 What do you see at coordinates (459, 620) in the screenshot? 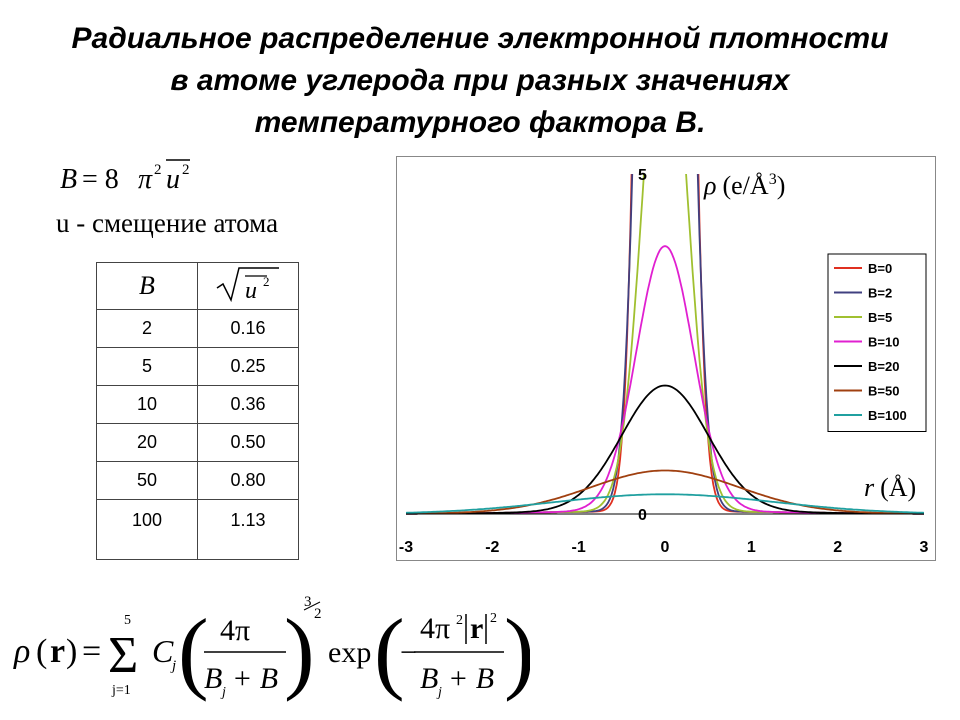
I see `formula-num2-sq: 2` at bounding box center [459, 620].